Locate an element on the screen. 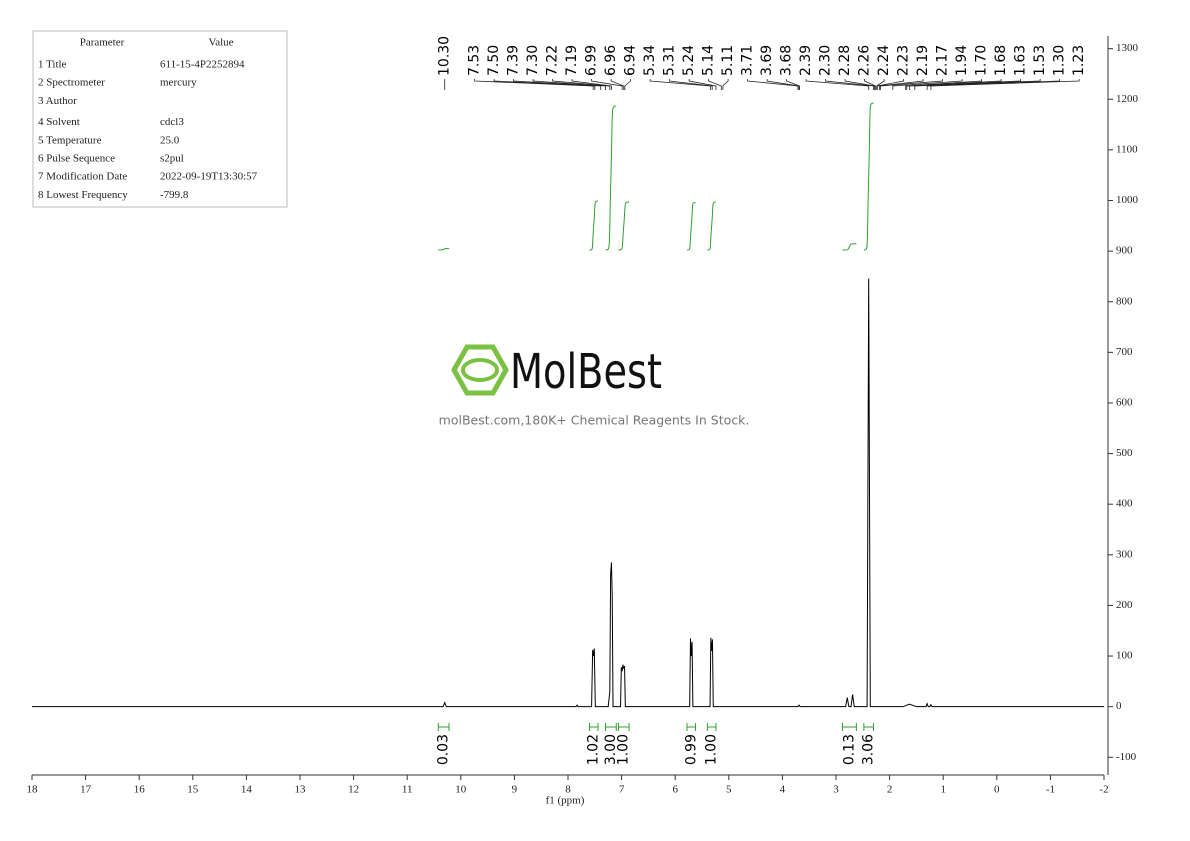  x-tick-label: 11 is located at coordinates (407, 790).